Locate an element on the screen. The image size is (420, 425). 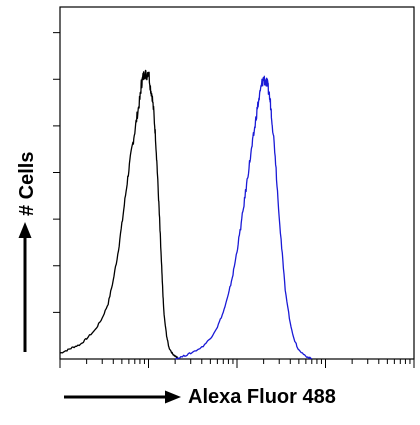
y-axis-label: # Cells is located at coordinates (27, 184).